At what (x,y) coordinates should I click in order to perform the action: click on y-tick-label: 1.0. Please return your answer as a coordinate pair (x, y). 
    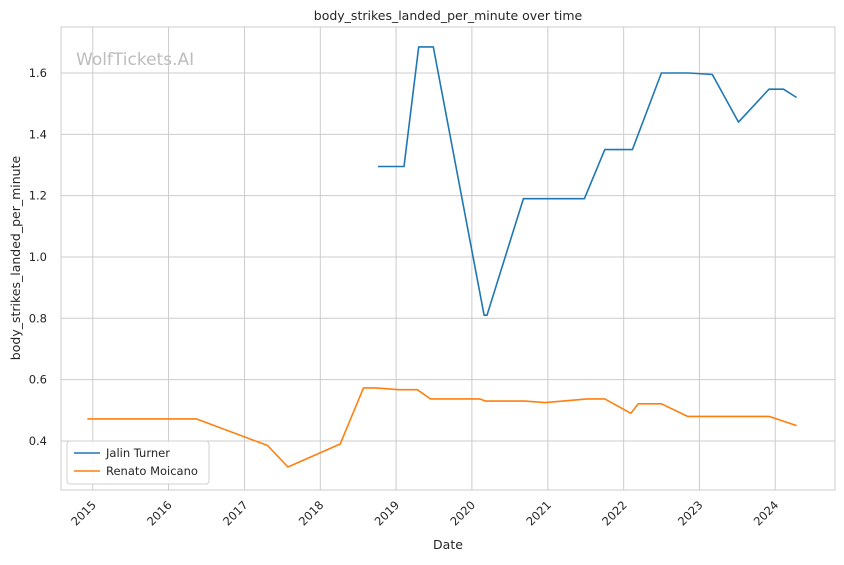
    Looking at the image, I should click on (38, 257).